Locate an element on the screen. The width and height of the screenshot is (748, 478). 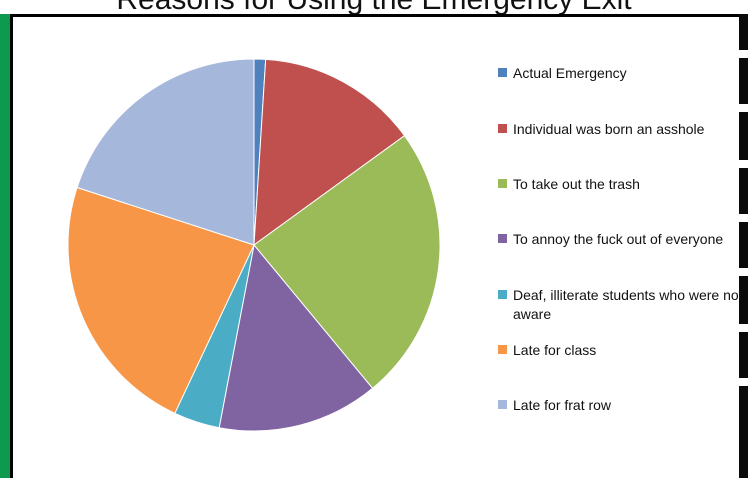
legend-label: Individual was born an asshole is located at coordinates (609, 129).